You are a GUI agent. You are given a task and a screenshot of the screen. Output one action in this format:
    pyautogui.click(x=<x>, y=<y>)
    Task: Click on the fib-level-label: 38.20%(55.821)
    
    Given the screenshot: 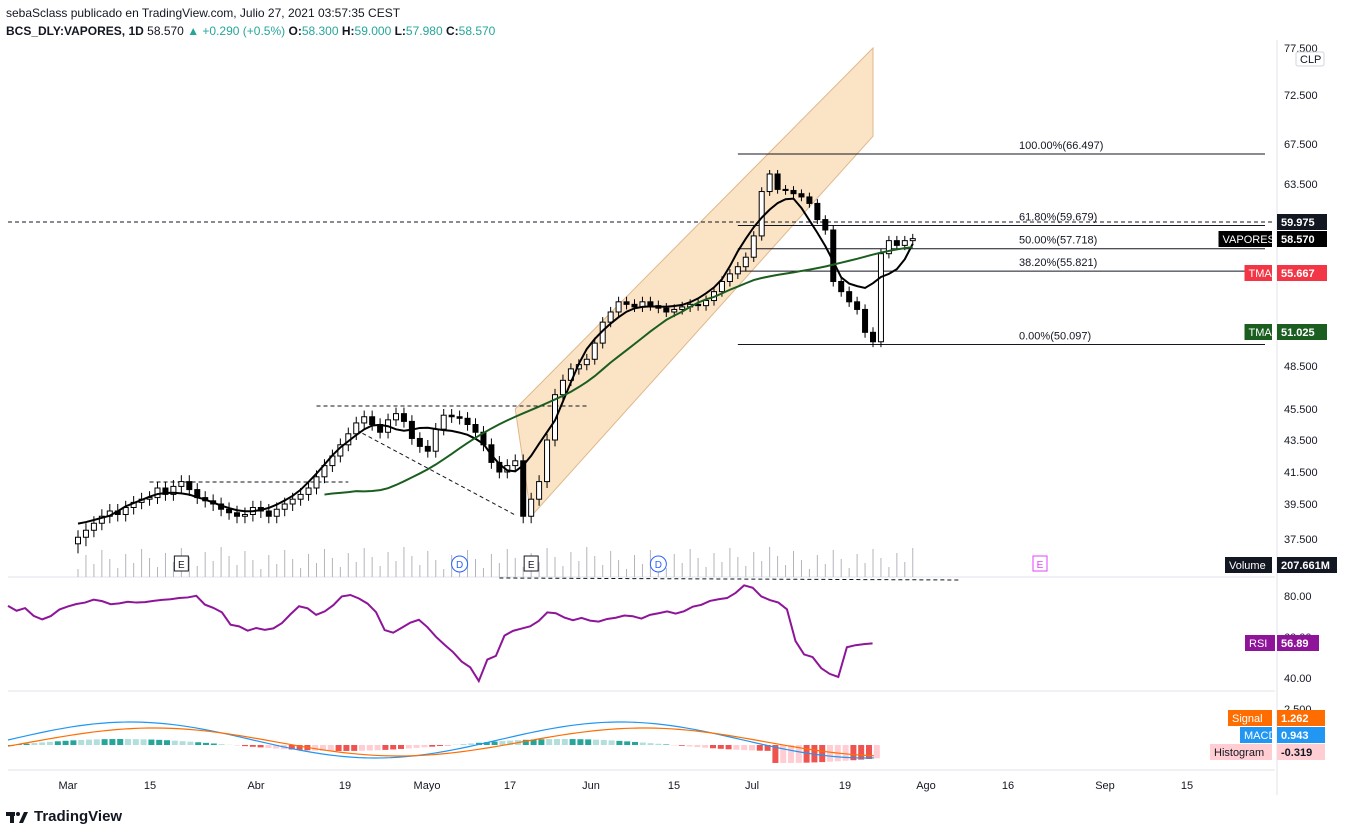 What is the action you would take?
    pyautogui.click(x=1058, y=263)
    